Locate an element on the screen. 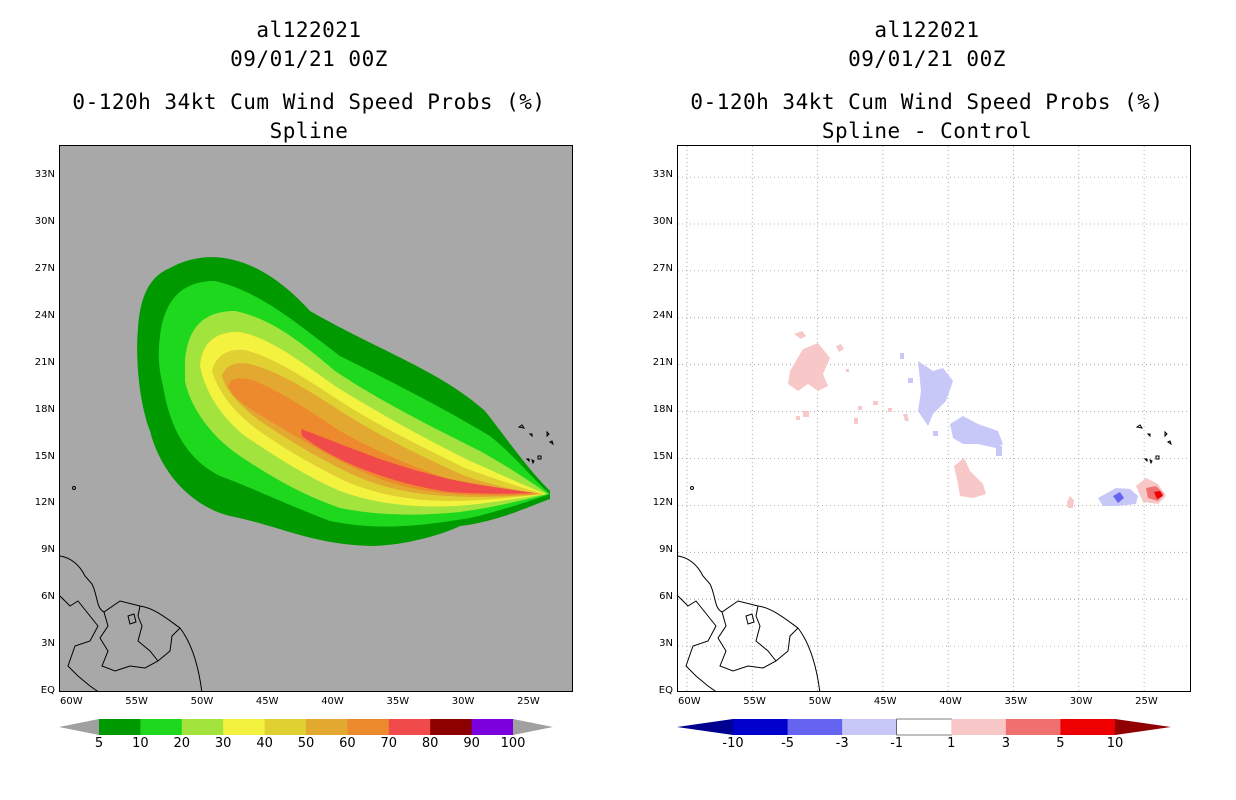  y-tick-label: 27N is located at coordinates (44, 268).